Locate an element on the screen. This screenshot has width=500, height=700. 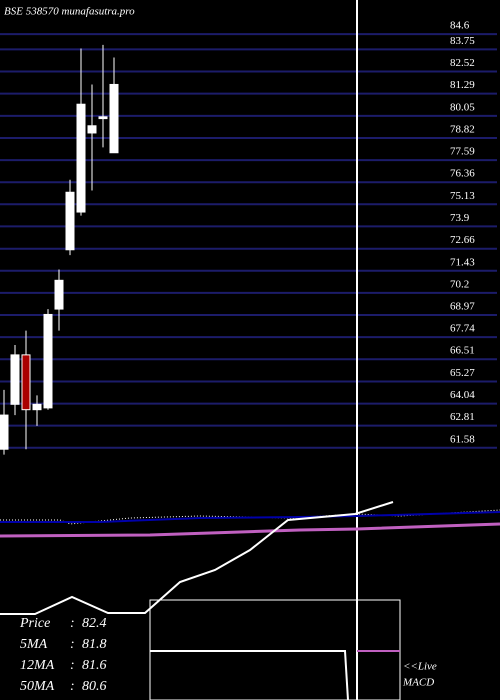
y-tick-label: 83.75 is located at coordinates (462, 41).